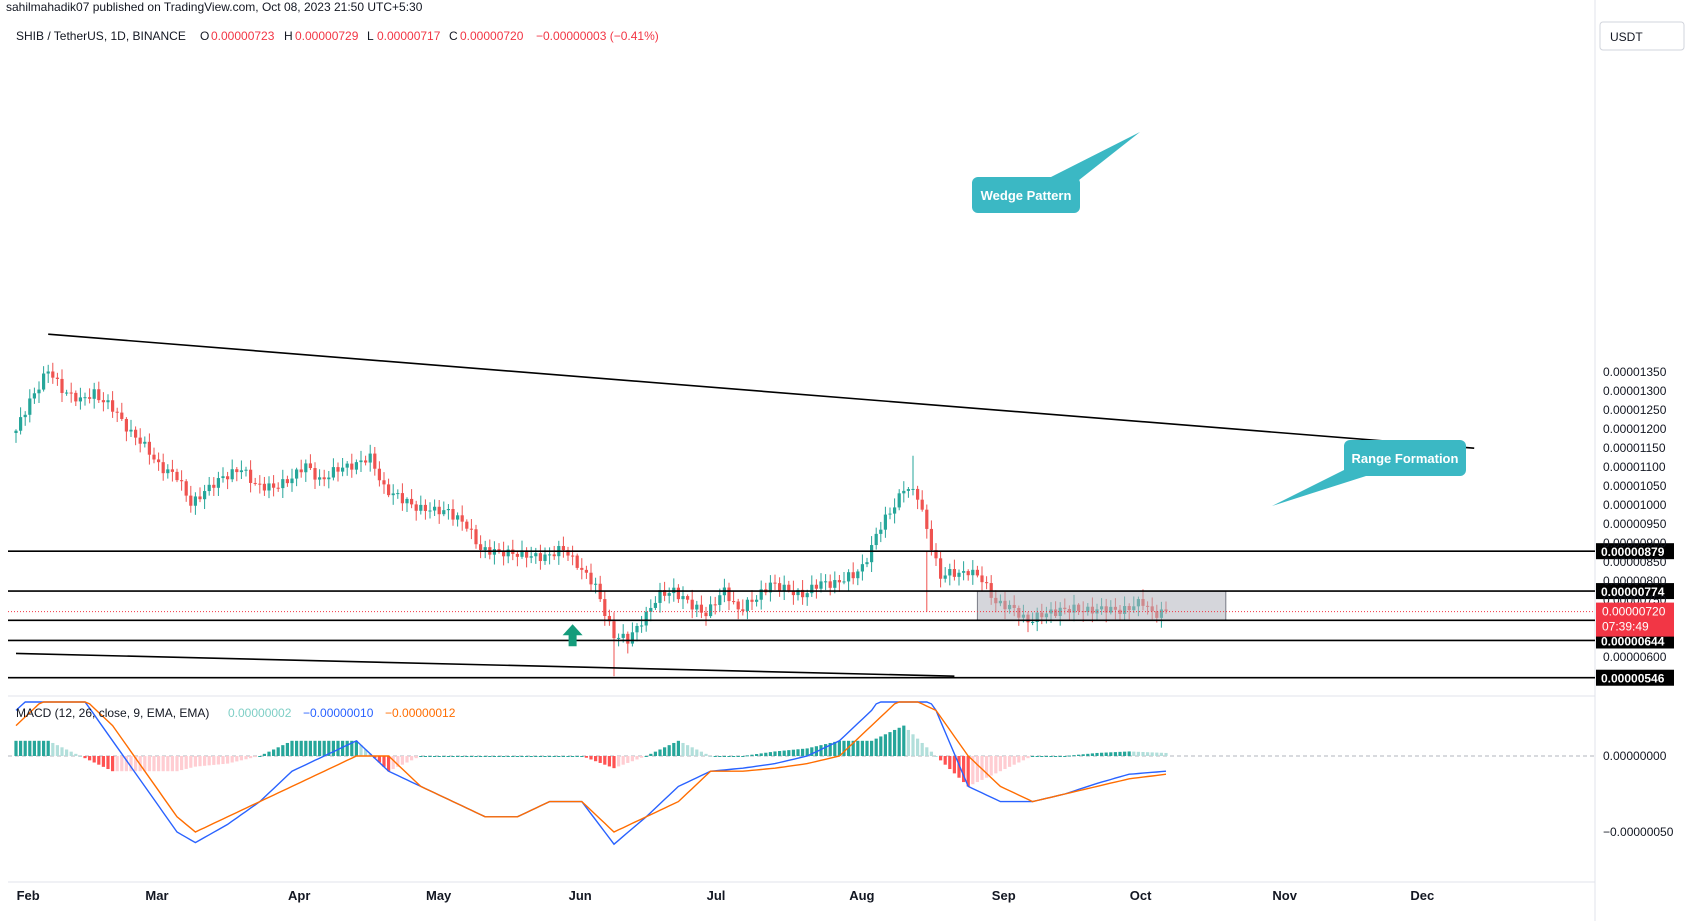 The image size is (1691, 921). What do you see at coordinates (1635, 410) in the screenshot?
I see `price-tick-label: 0.00001250` at bounding box center [1635, 410].